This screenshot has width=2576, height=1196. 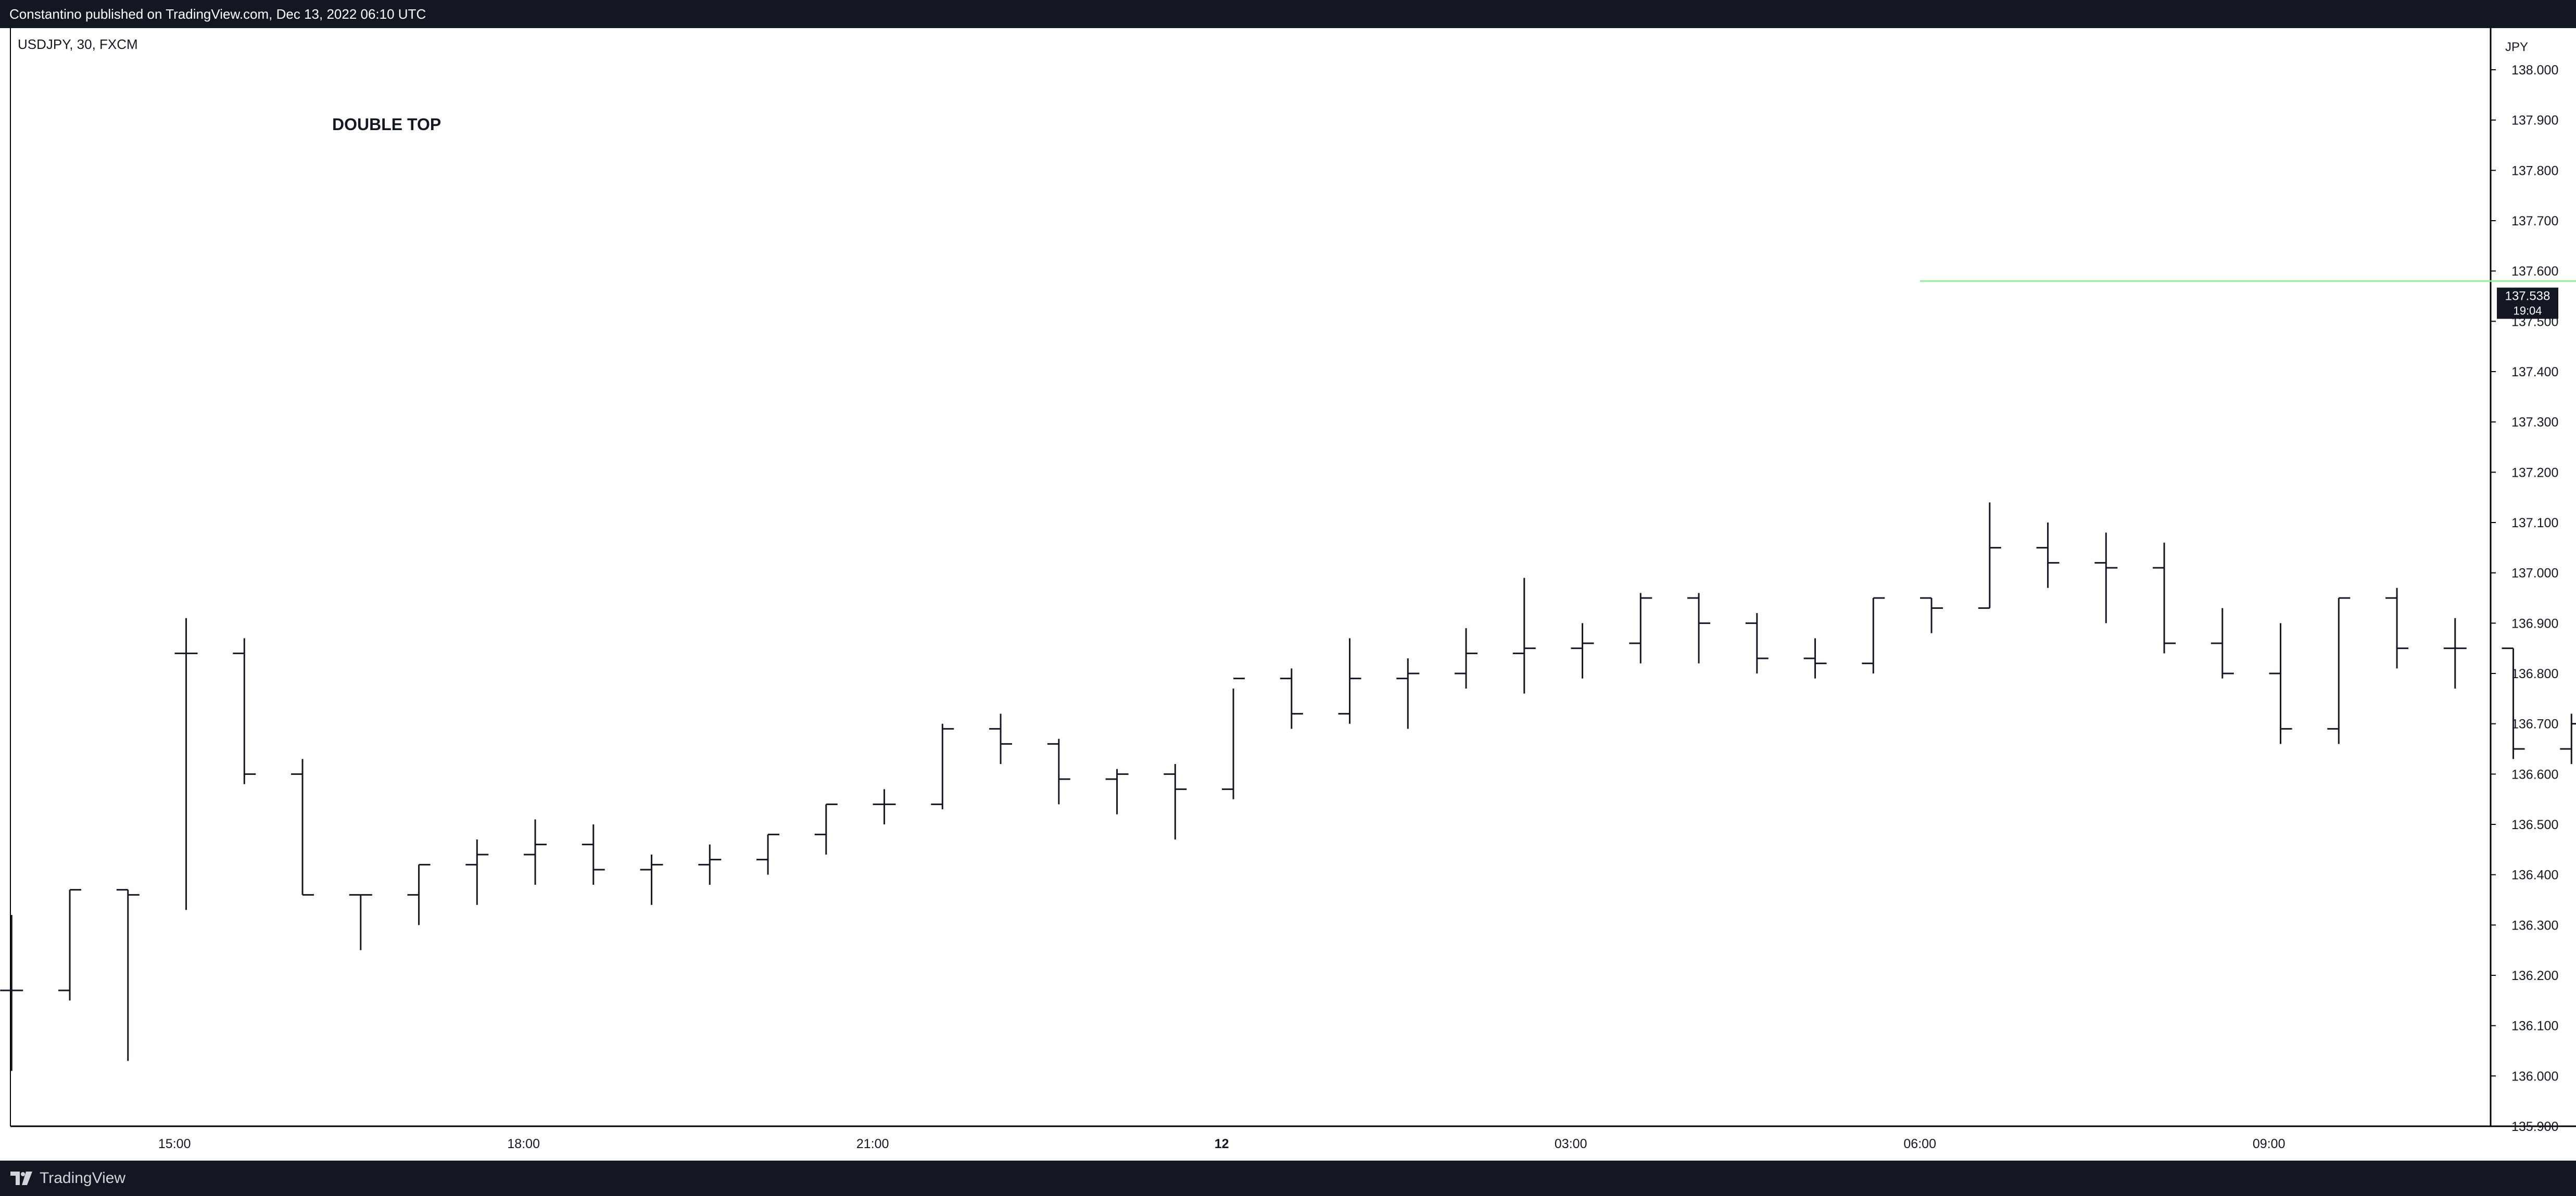 I want to click on y-tick-label: 138.000, so click(x=2534, y=70).